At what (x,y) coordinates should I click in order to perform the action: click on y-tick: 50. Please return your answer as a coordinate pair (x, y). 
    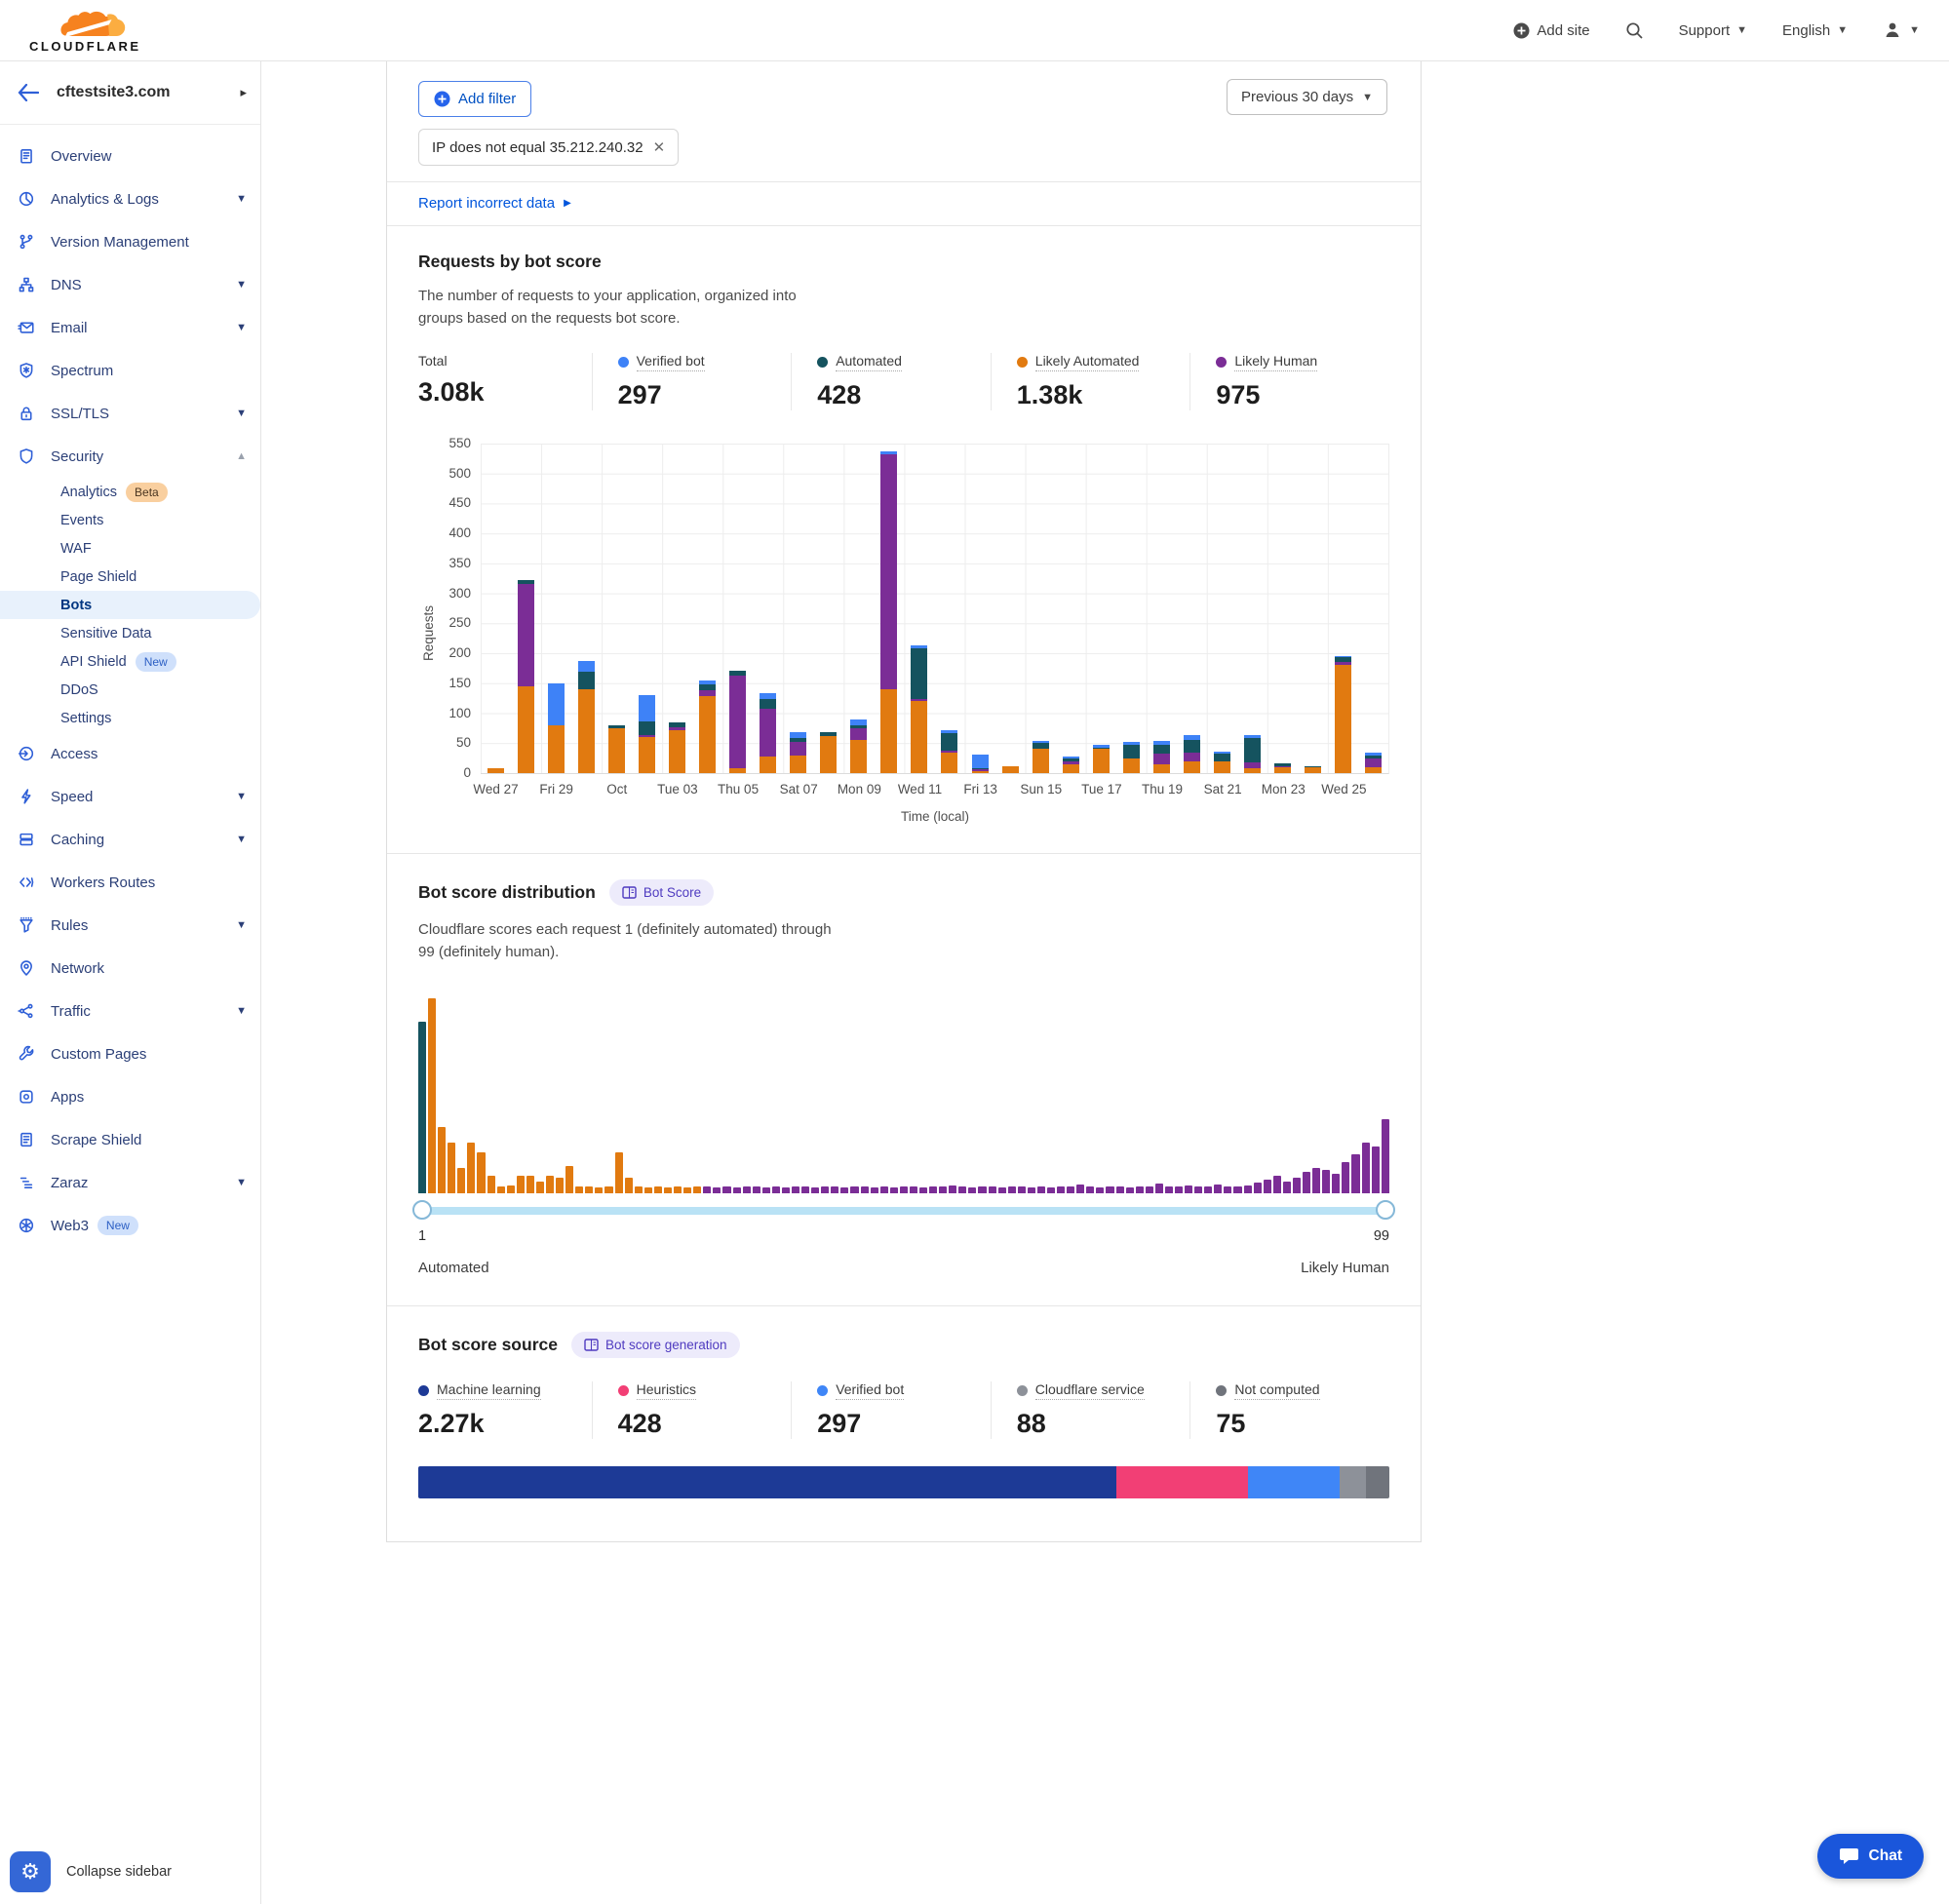
    Looking at the image, I should click on (463, 743).